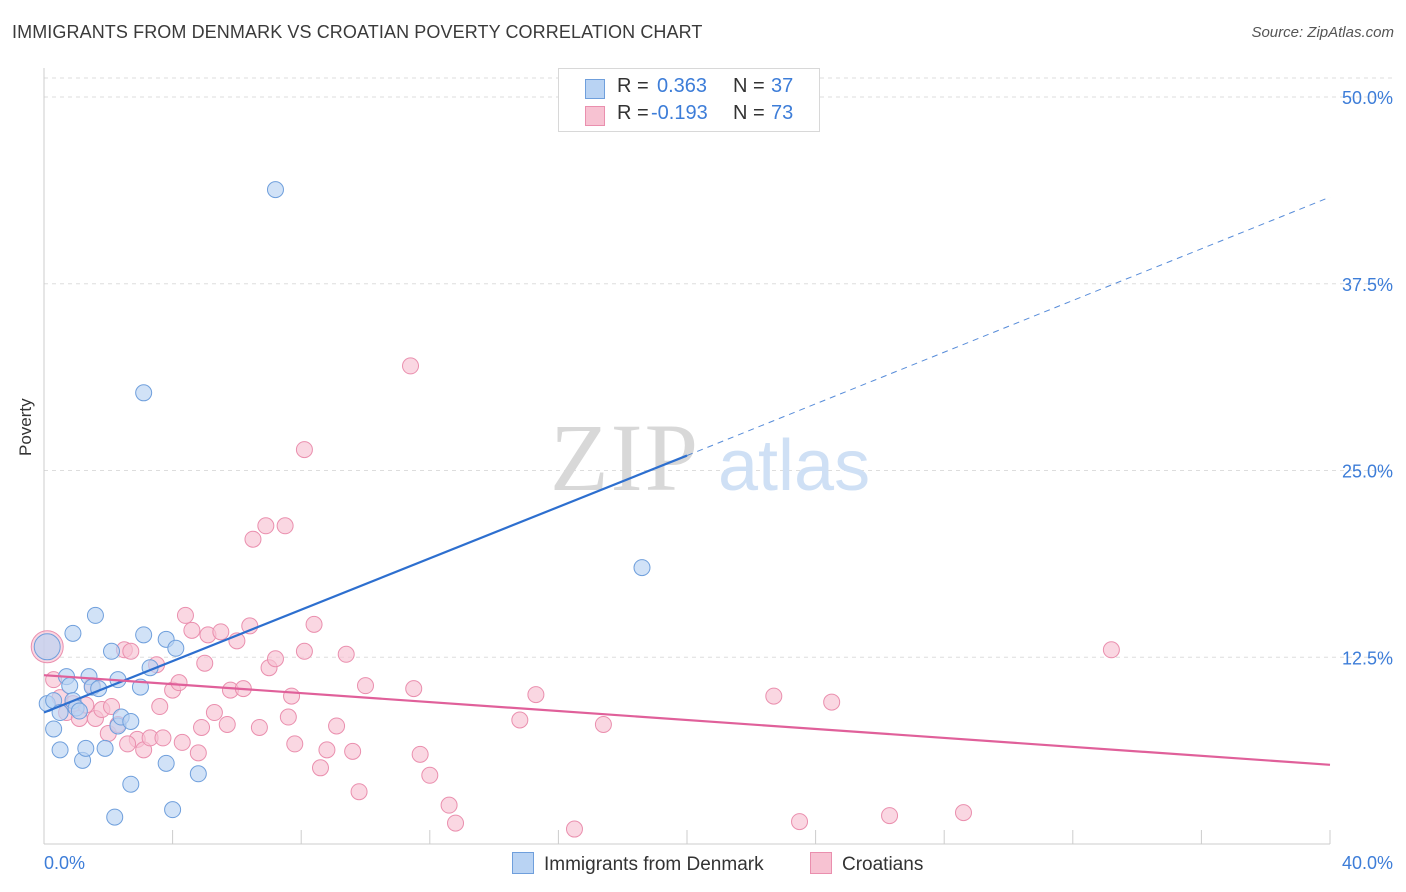  I want to click on watermark-atlas: atlas, so click(794, 466).